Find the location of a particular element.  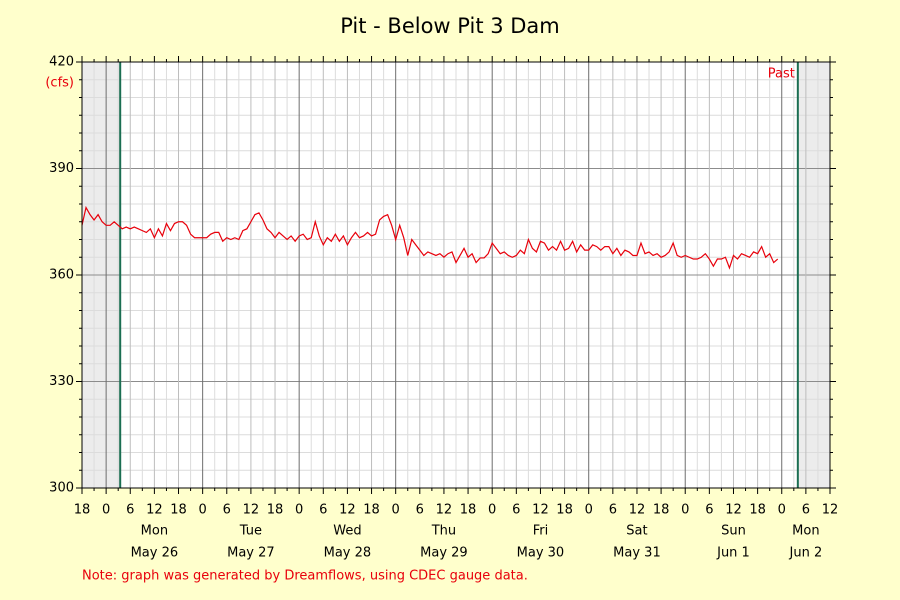

date-label: May 27 is located at coordinates (251, 553).